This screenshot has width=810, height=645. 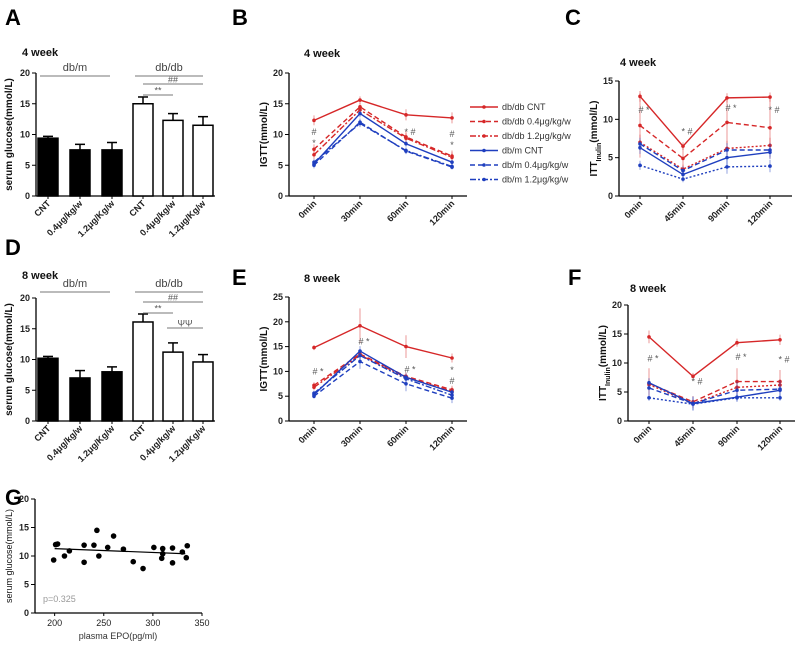 I want to click on x-tick-label: 250, so click(x=103, y=623).